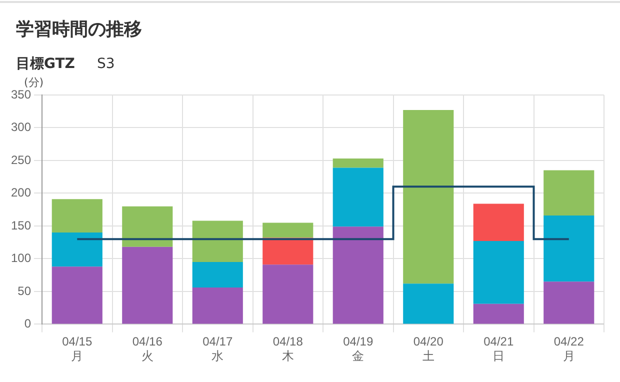 The width and height of the screenshot is (620, 382). What do you see at coordinates (34, 82) in the screenshot?
I see `y-axis-title: (分)` at bounding box center [34, 82].